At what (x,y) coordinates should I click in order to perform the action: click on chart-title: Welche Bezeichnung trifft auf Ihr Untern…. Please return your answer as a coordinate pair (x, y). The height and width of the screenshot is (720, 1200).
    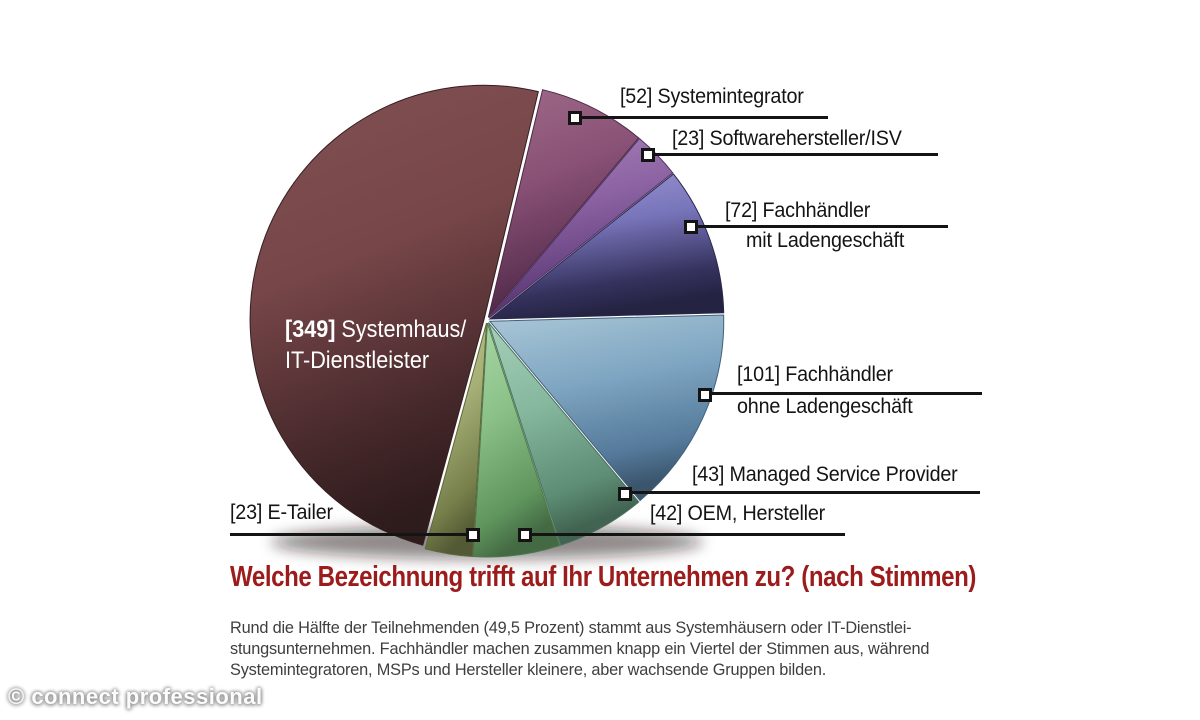
    Looking at the image, I should click on (603, 577).